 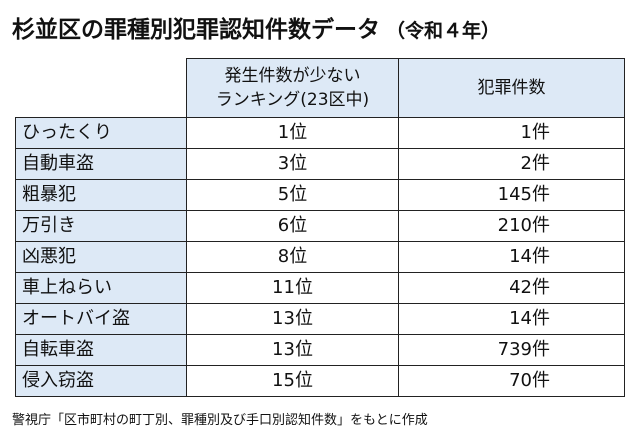 I want to click on crime-name: ひったくり, so click(x=101, y=133).